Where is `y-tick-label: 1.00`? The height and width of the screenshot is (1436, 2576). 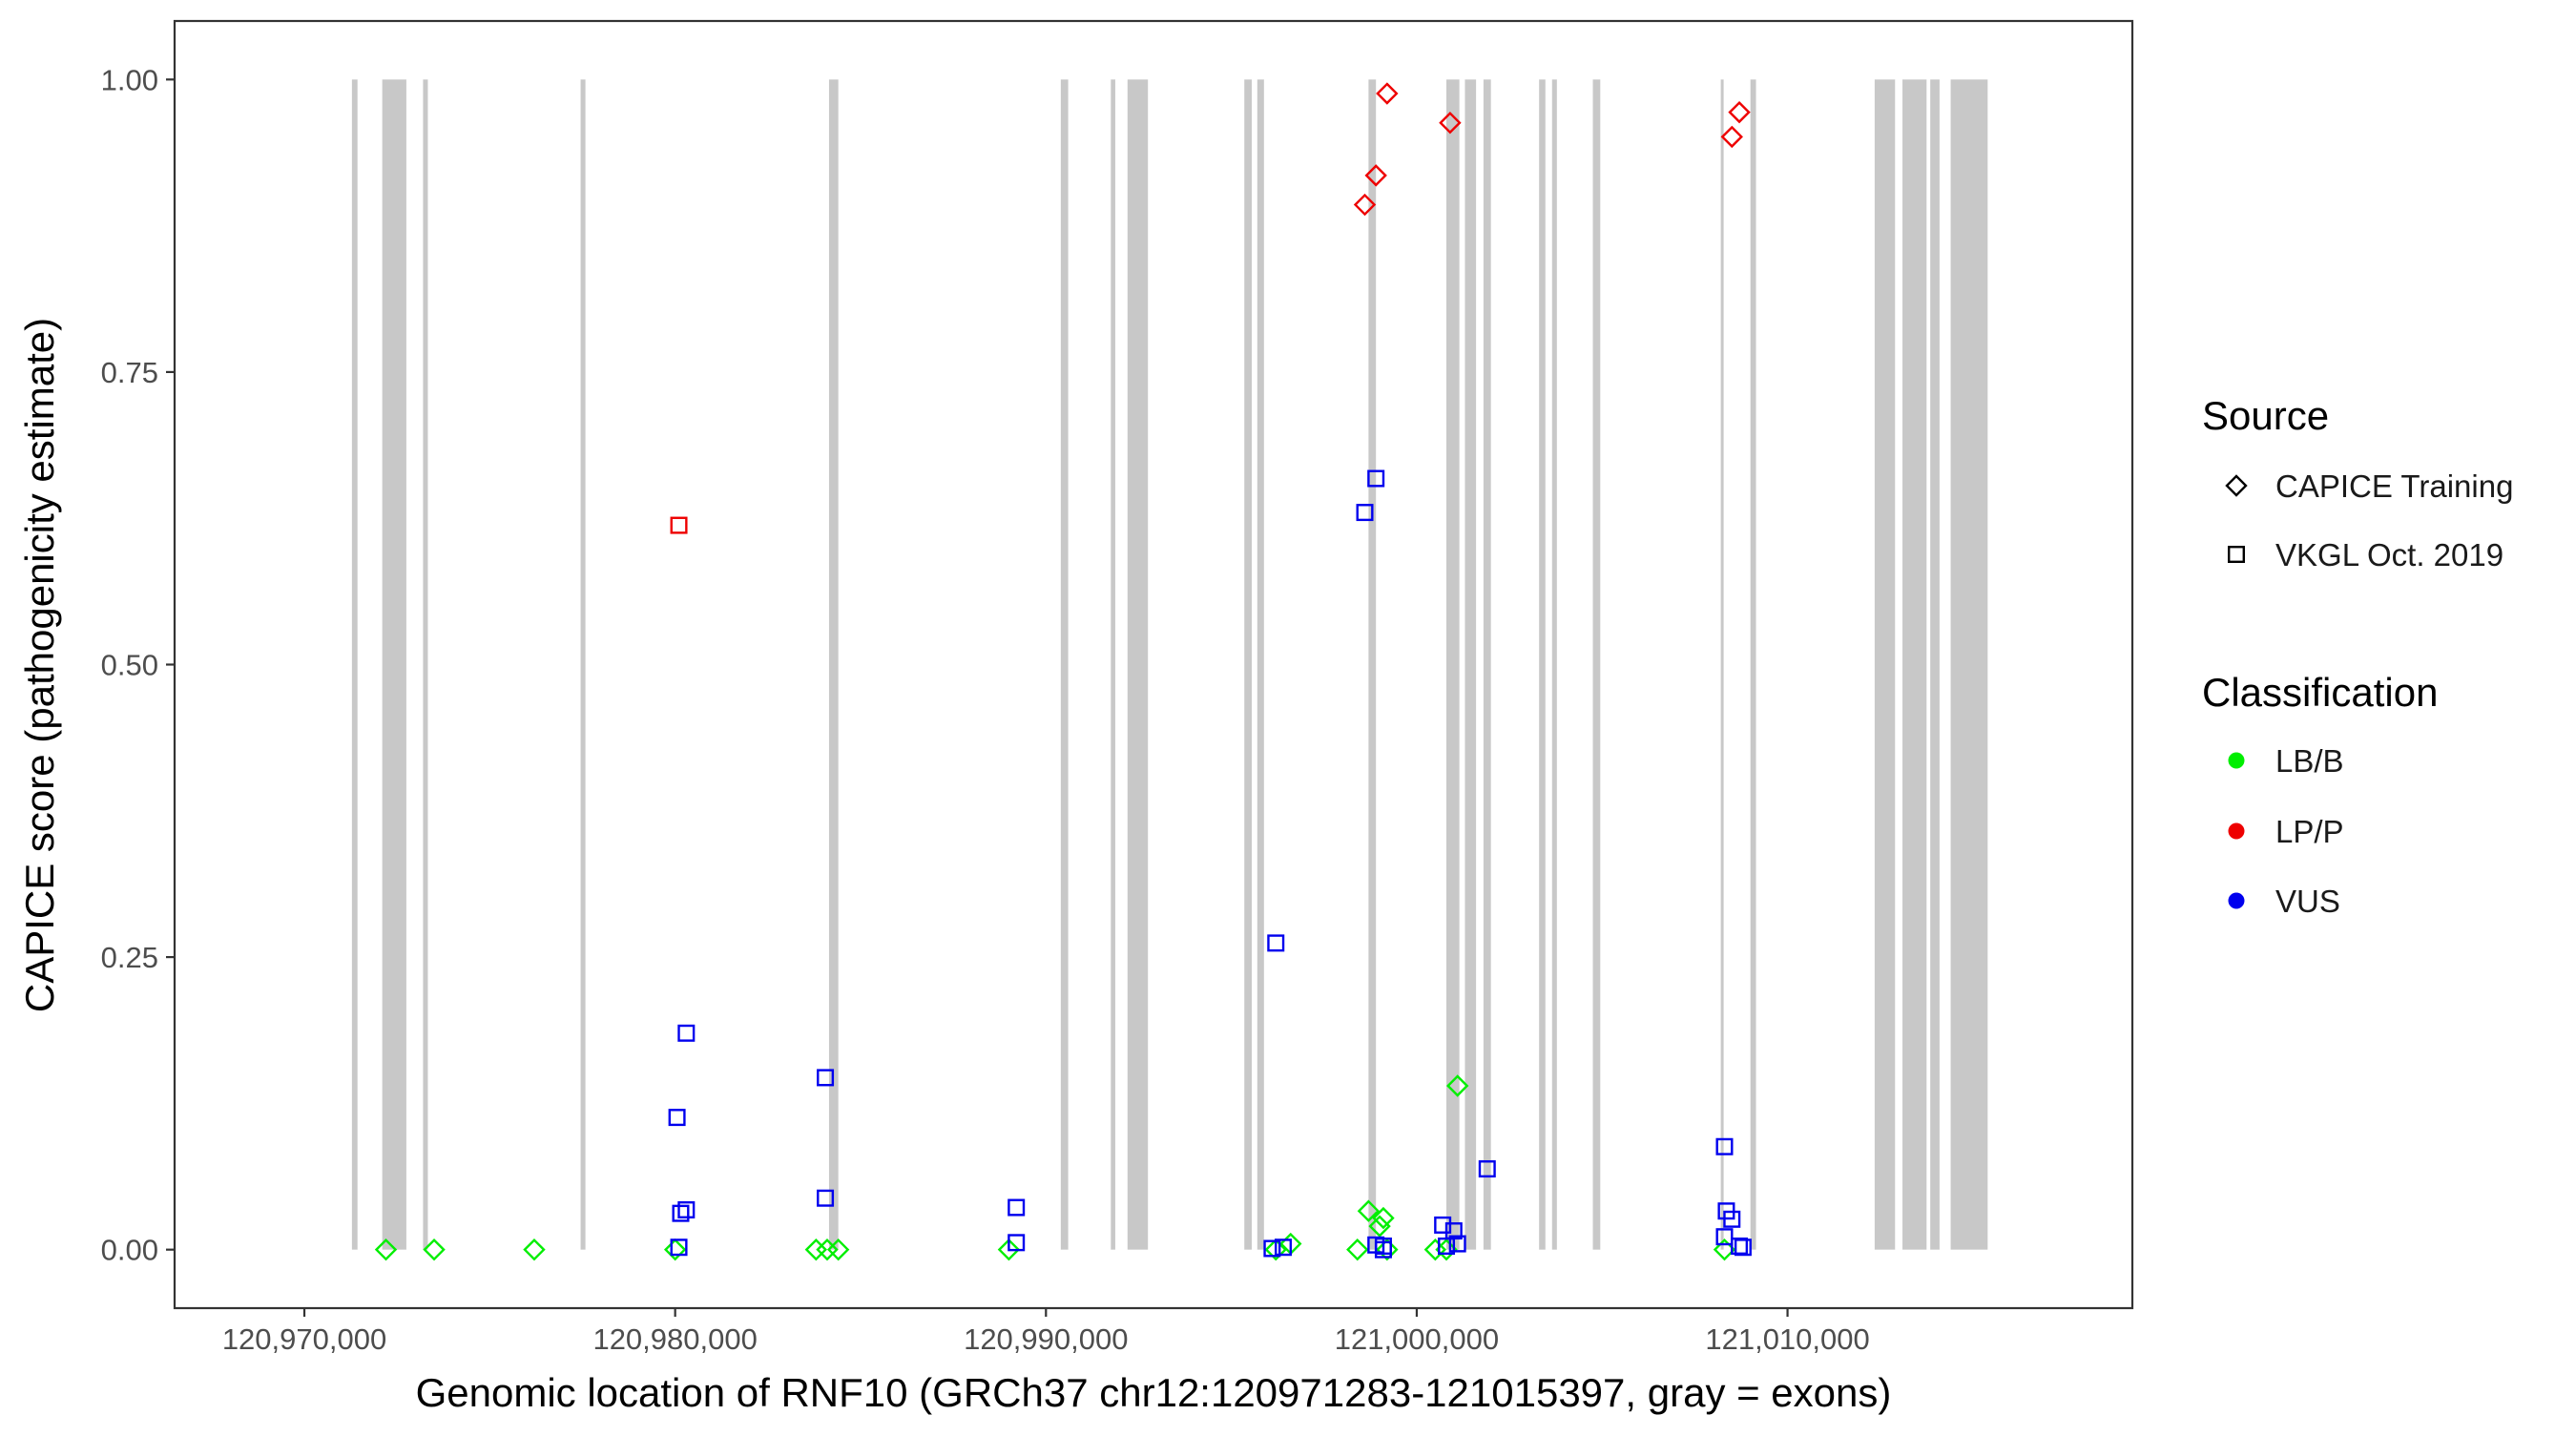 y-tick-label: 1.00 is located at coordinates (129, 79).